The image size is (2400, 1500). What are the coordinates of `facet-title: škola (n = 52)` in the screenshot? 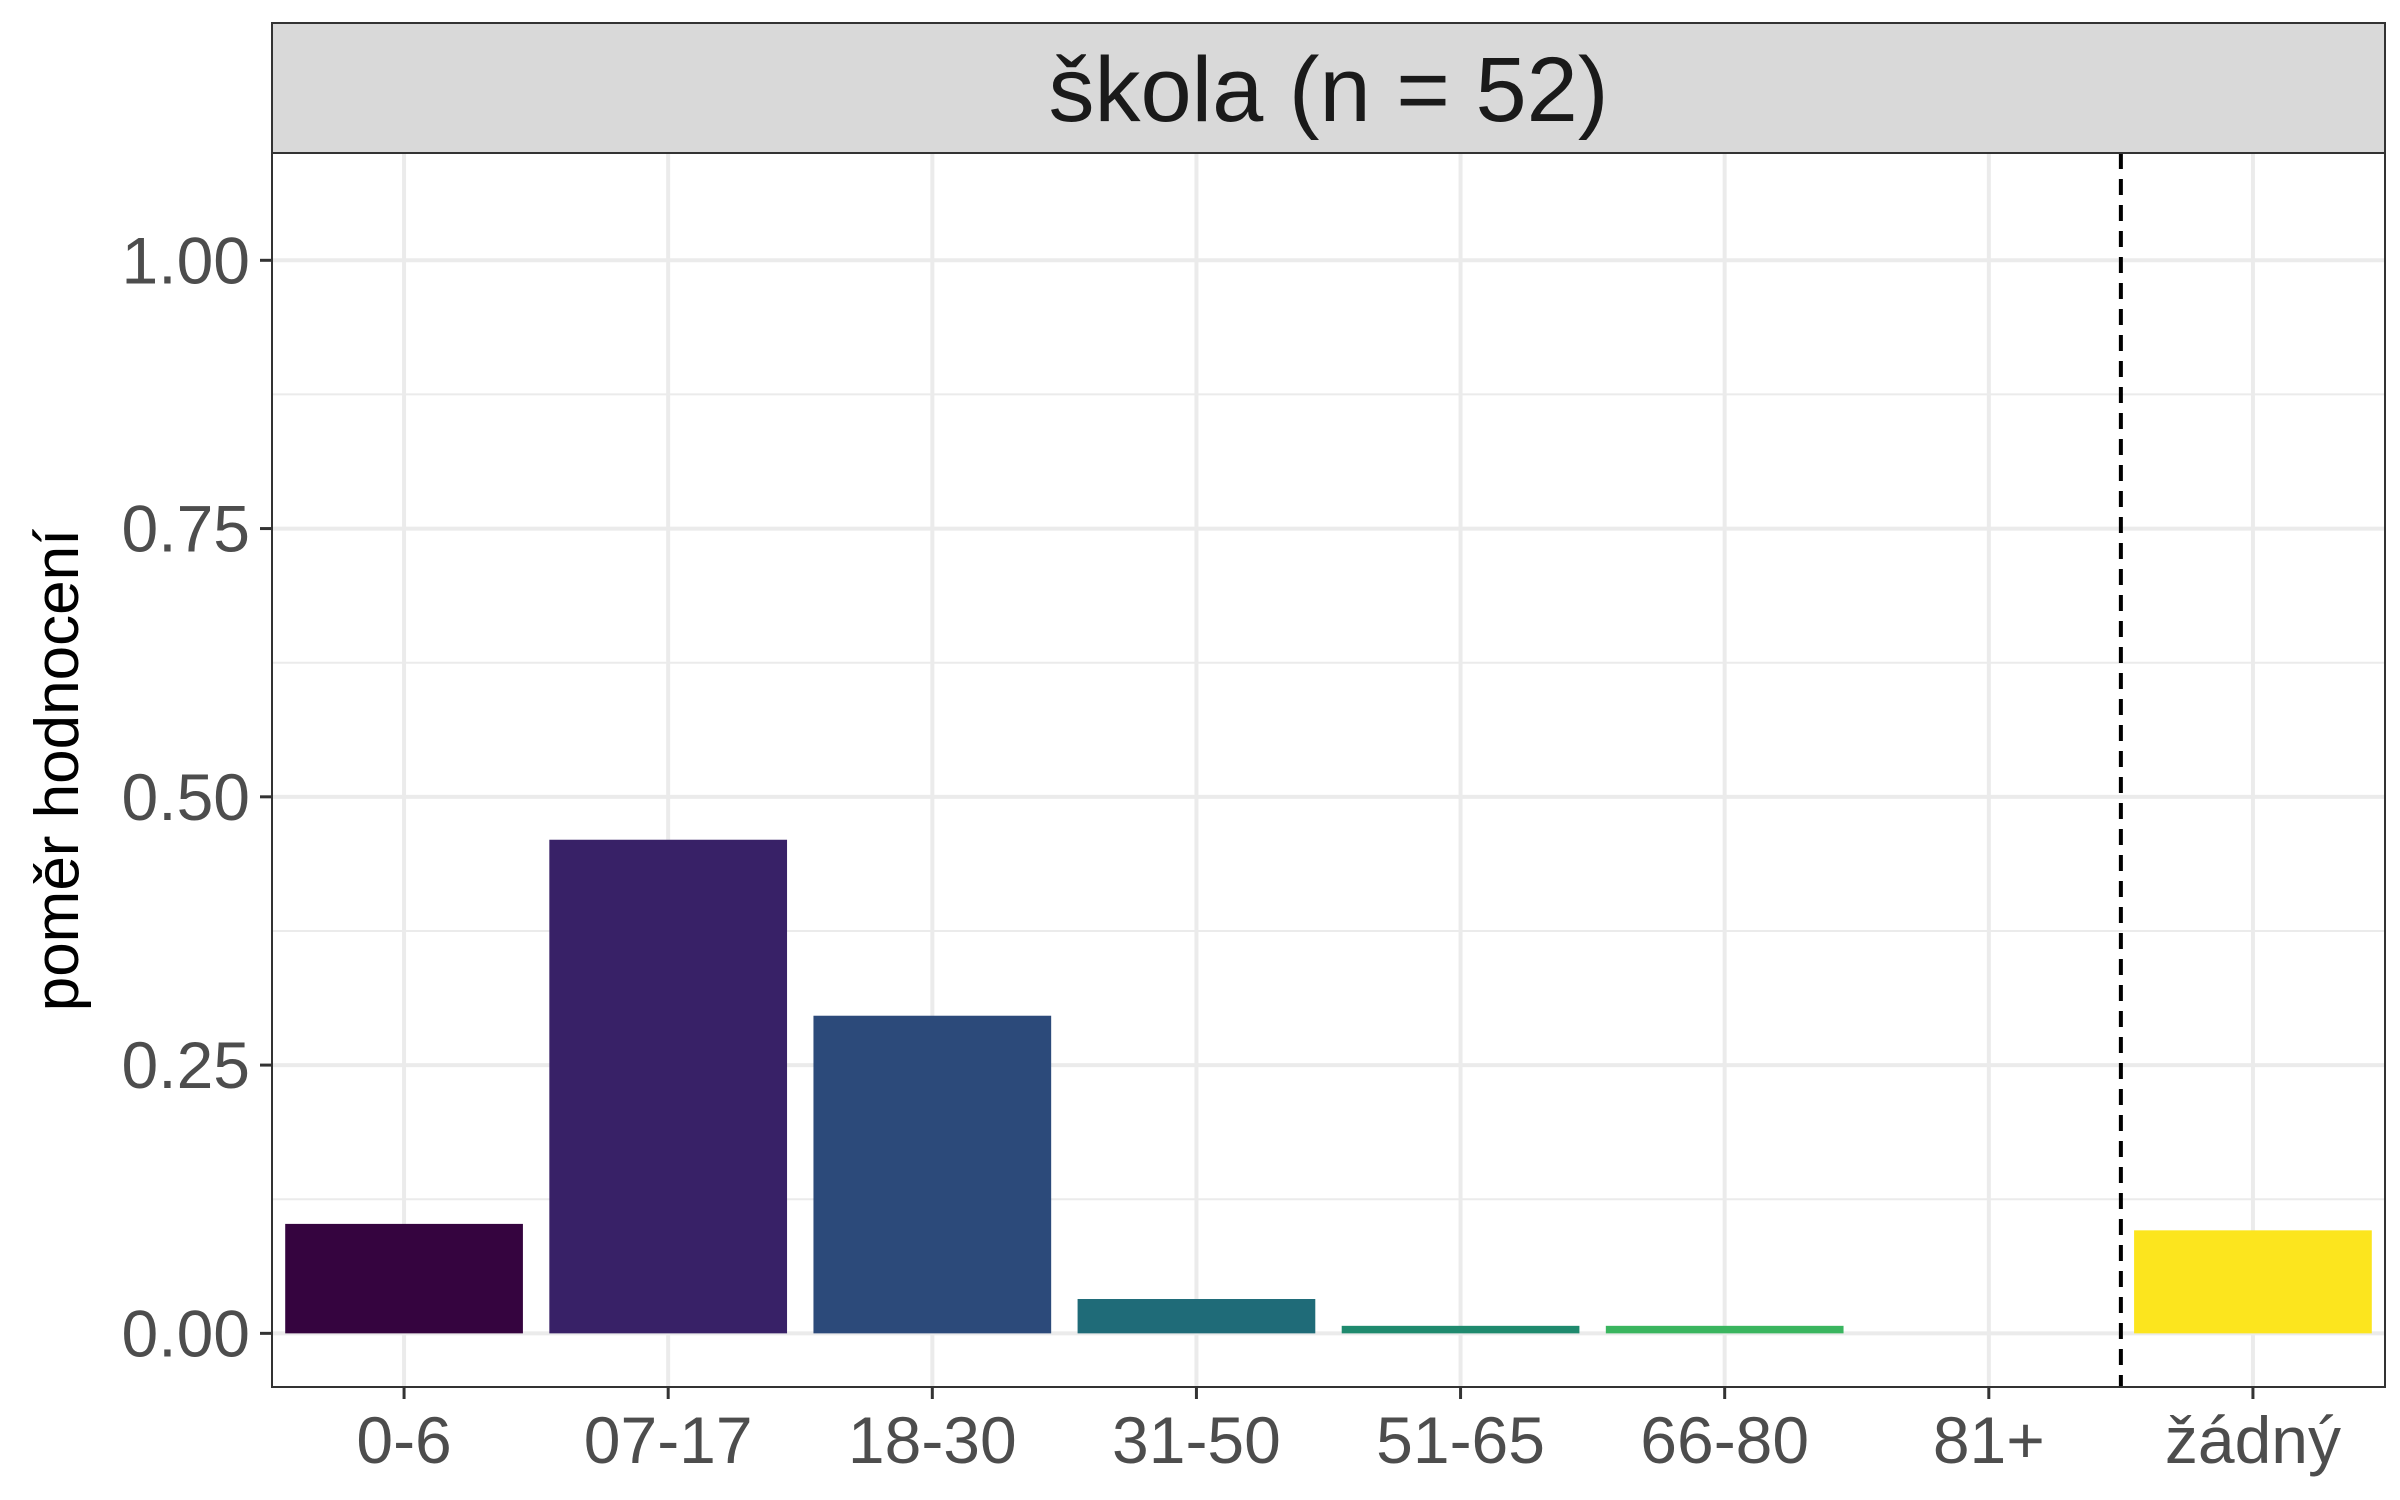 It's located at (1329, 90).